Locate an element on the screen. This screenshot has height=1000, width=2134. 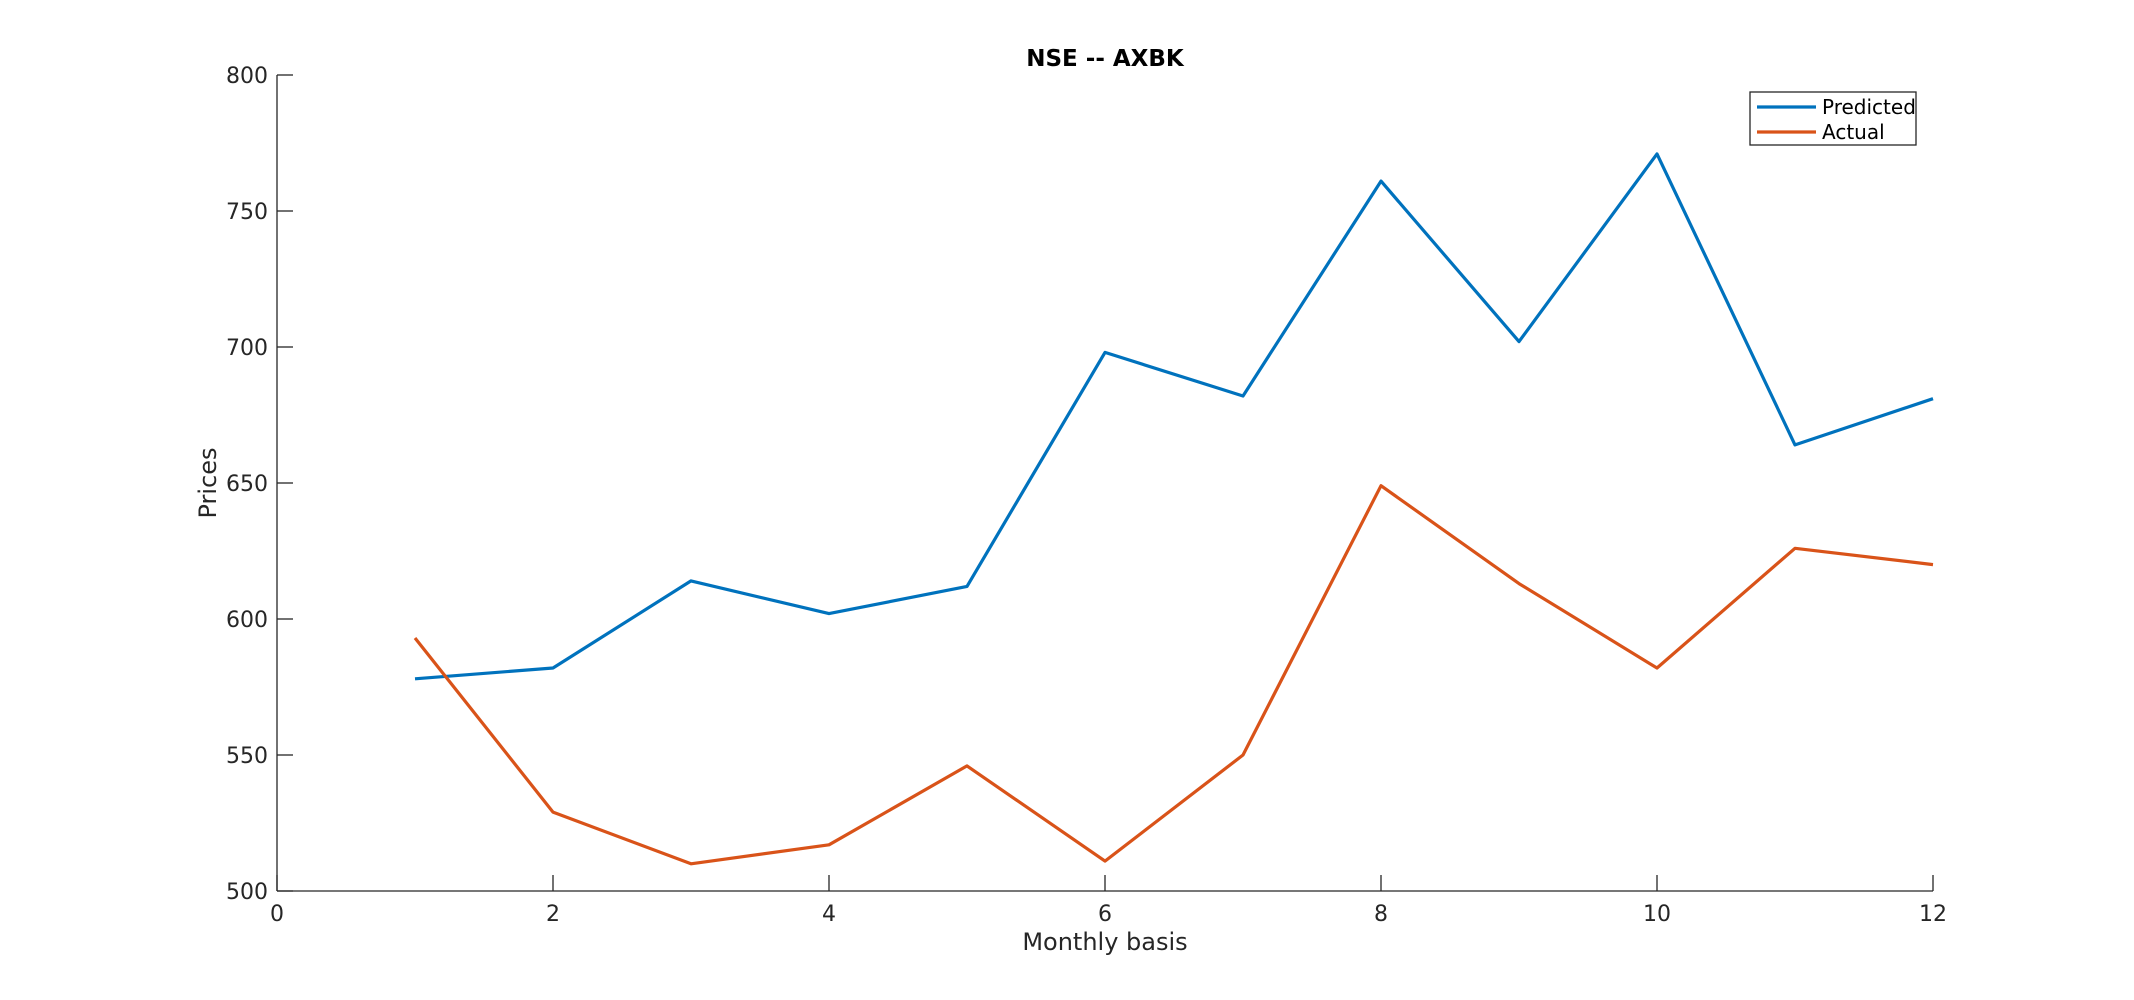
y-tick-label: 650 is located at coordinates (247, 484).